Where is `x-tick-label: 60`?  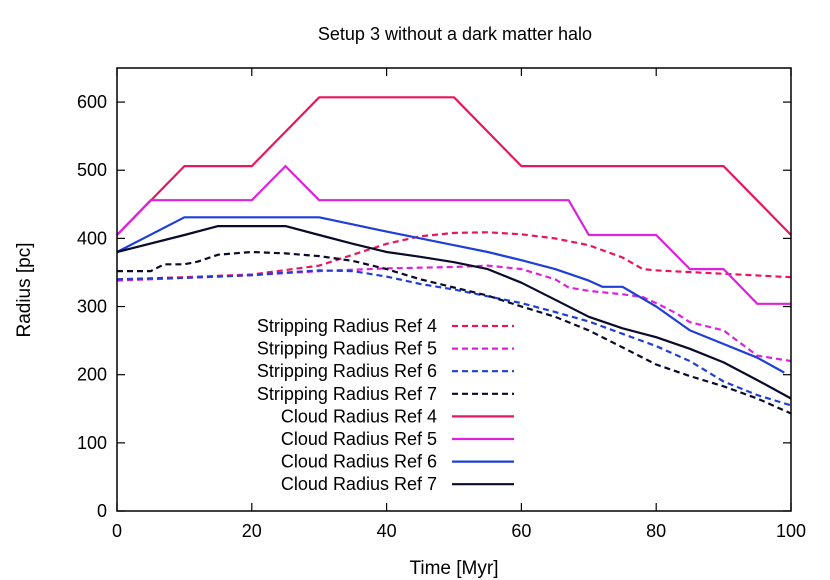
x-tick-label: 60 is located at coordinates (521, 531).